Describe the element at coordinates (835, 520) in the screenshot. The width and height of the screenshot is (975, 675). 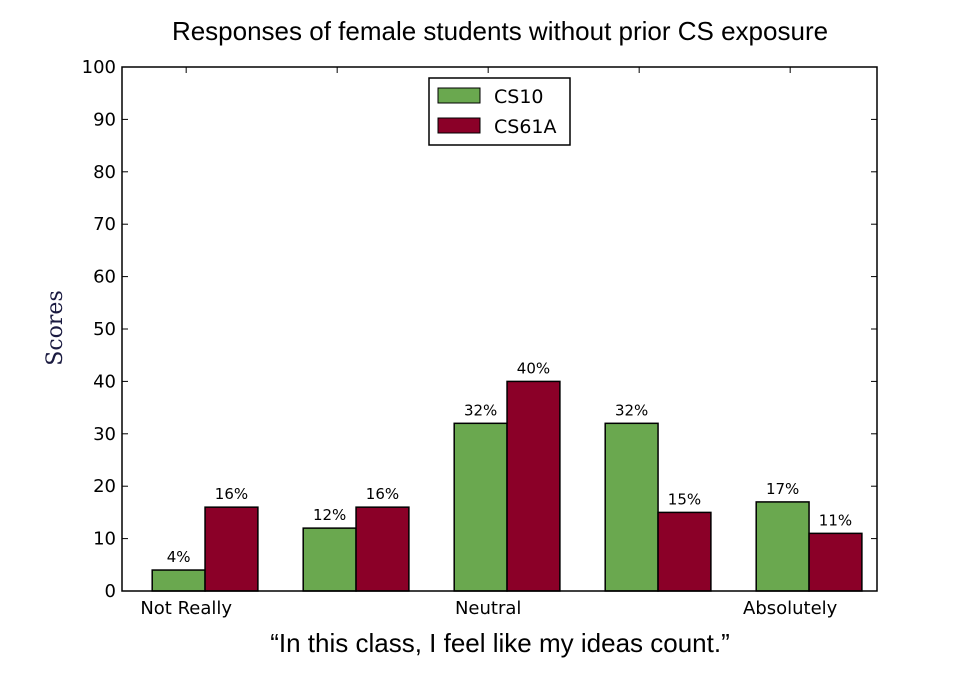
I see `data-label: 11%` at that location.